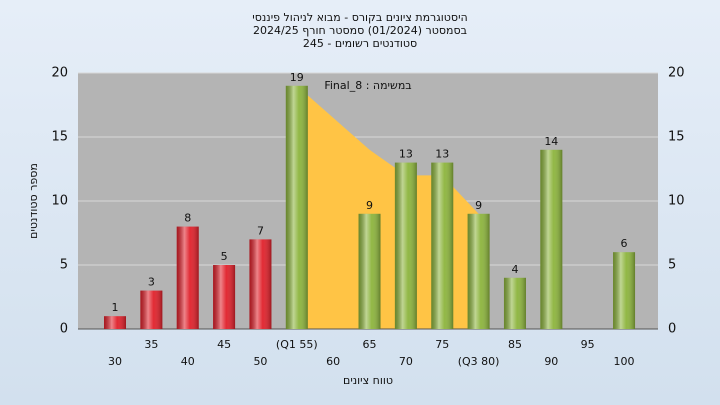 The image size is (720, 405). Describe the element at coordinates (588, 344) in the screenshot. I see `x-tick-label: 95` at that location.